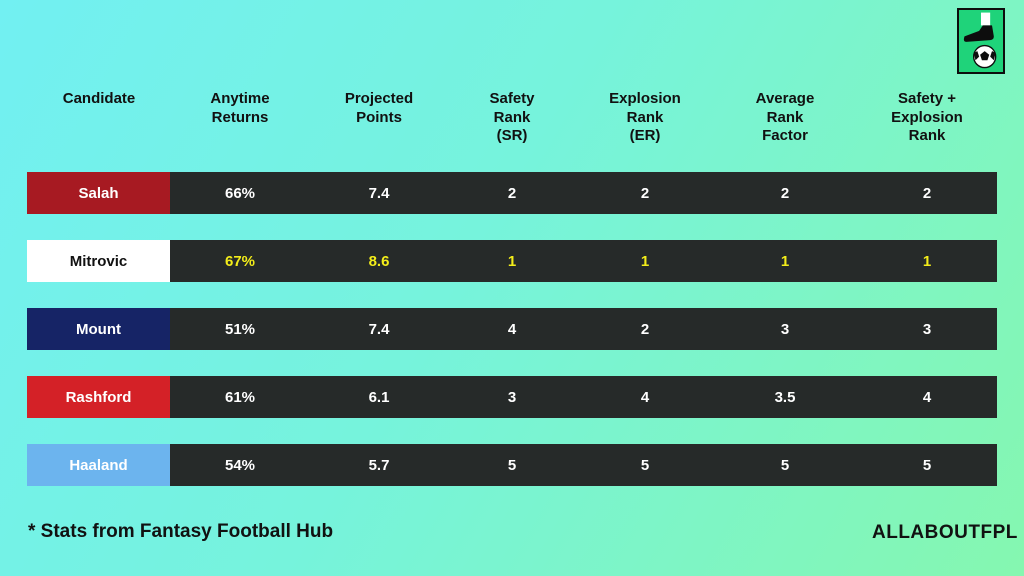 This screenshot has width=1024, height=576. Describe the element at coordinates (98, 465) in the screenshot. I see `candidate-name: Haaland` at that location.